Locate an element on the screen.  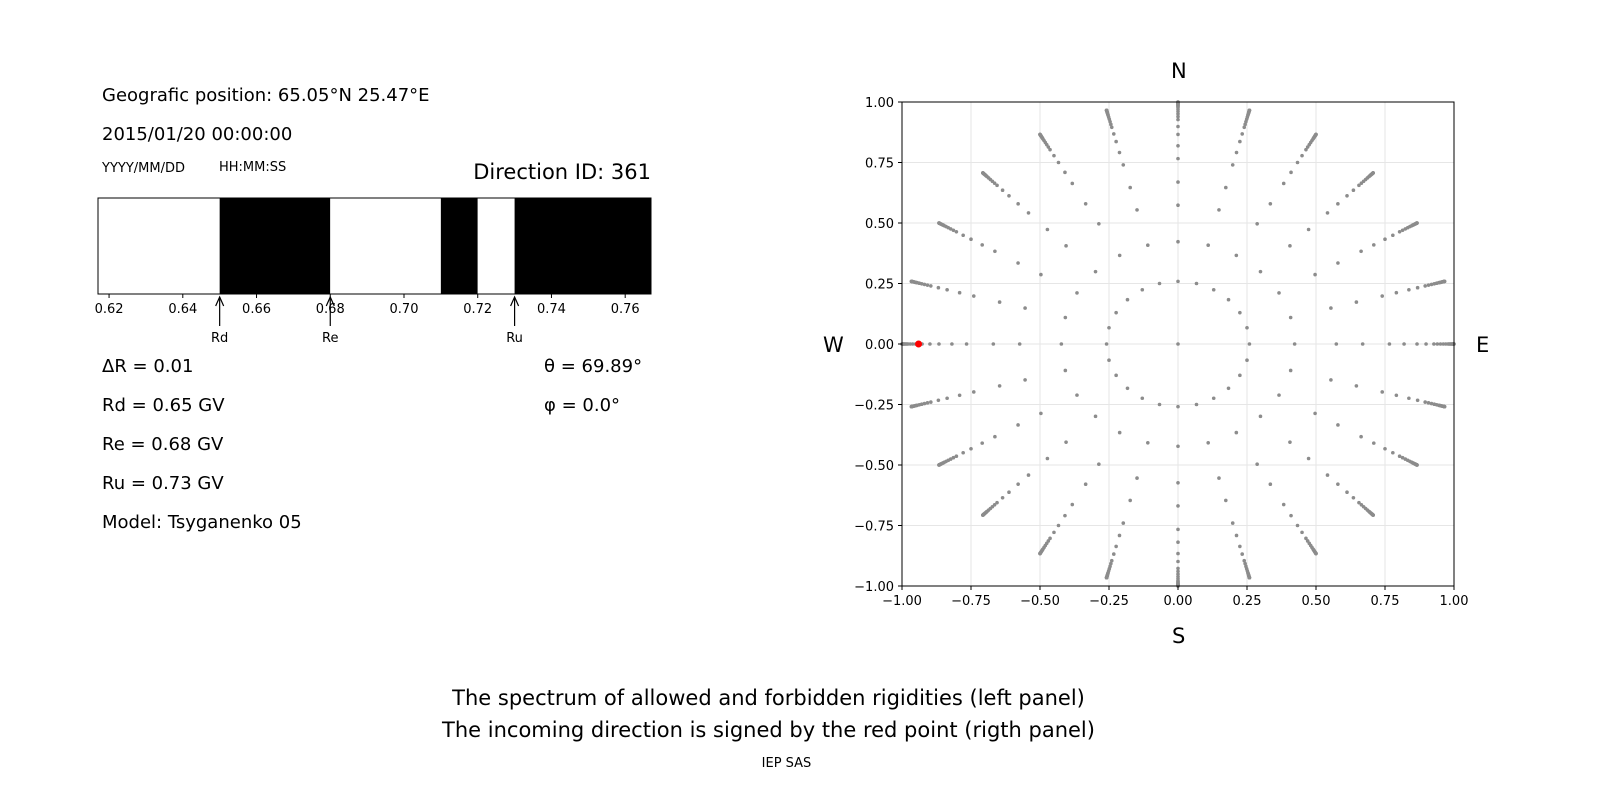
spectrum-segment-forbidden is located at coordinates (582, 246).